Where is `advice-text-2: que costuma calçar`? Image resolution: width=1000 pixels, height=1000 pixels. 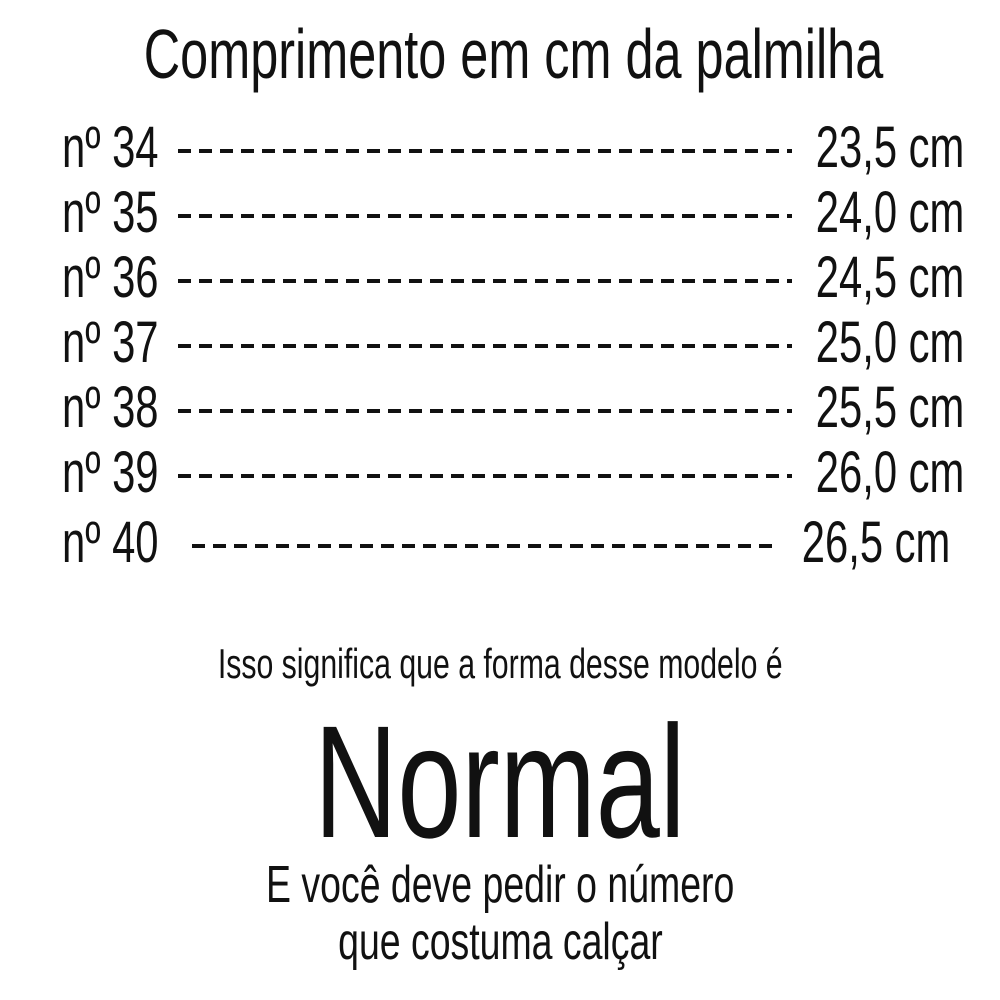
advice-text-2: que costuma calçar is located at coordinates (500, 942).